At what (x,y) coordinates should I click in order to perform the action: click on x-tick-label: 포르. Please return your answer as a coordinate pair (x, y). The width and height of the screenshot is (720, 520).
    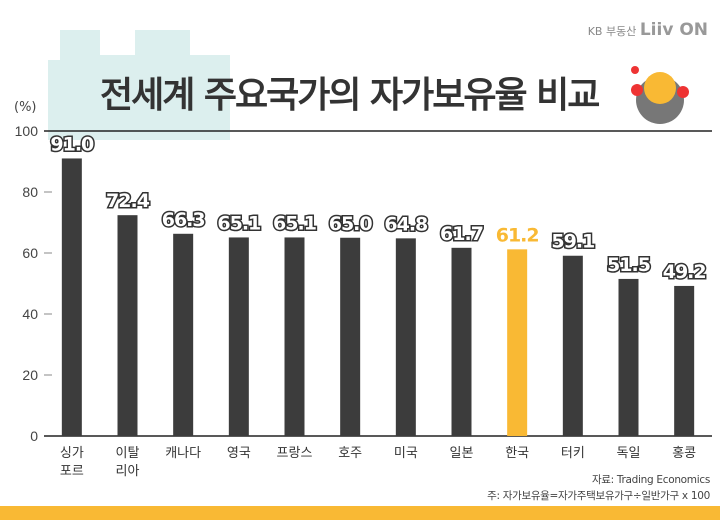
    Looking at the image, I should click on (72, 471).